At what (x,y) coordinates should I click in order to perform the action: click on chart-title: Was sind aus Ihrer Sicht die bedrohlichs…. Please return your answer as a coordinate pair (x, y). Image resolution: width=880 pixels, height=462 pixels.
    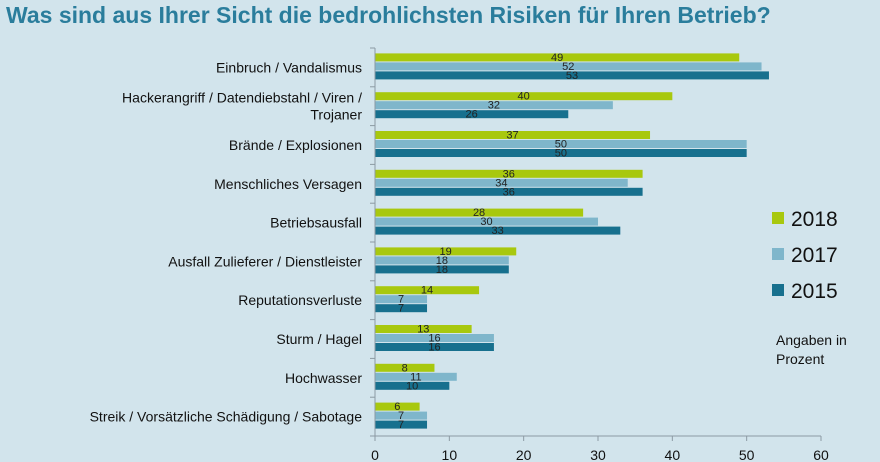
    Looking at the image, I should click on (388, 15).